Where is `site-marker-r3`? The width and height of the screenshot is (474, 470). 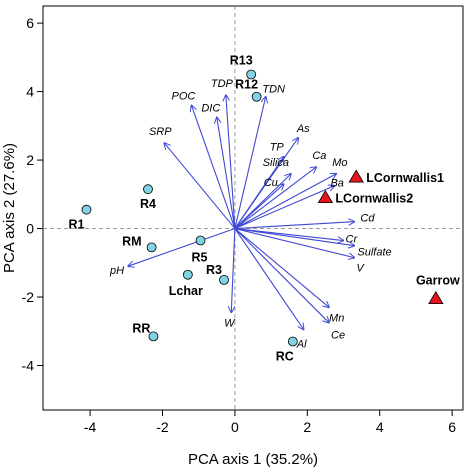
site-marker-r3 is located at coordinates (224, 279).